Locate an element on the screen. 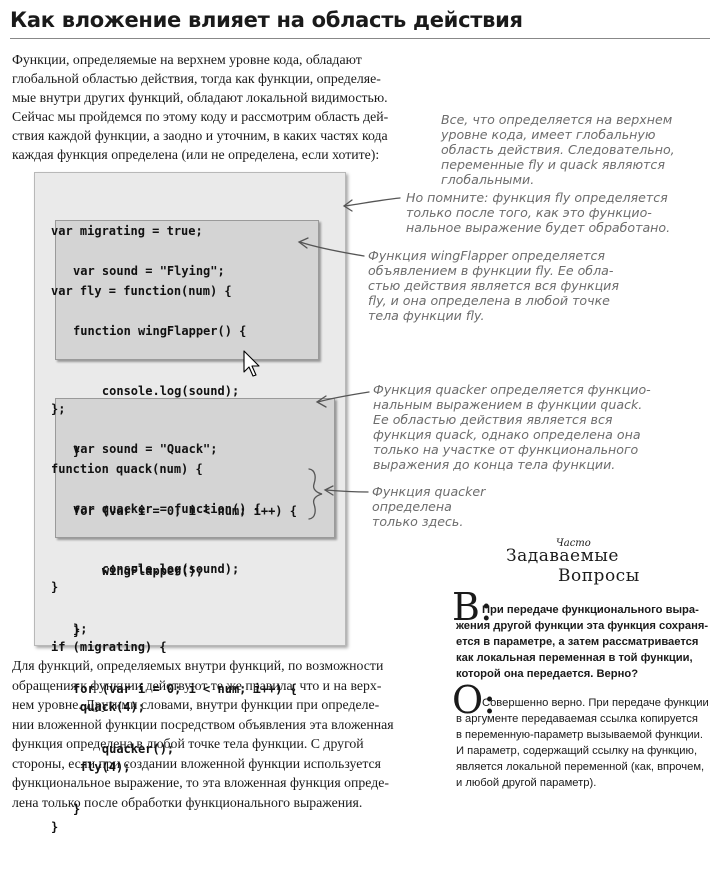 The height and width of the screenshot is (877, 716). note-line: нальным выражением в функции quack. is located at coordinates (508, 404).